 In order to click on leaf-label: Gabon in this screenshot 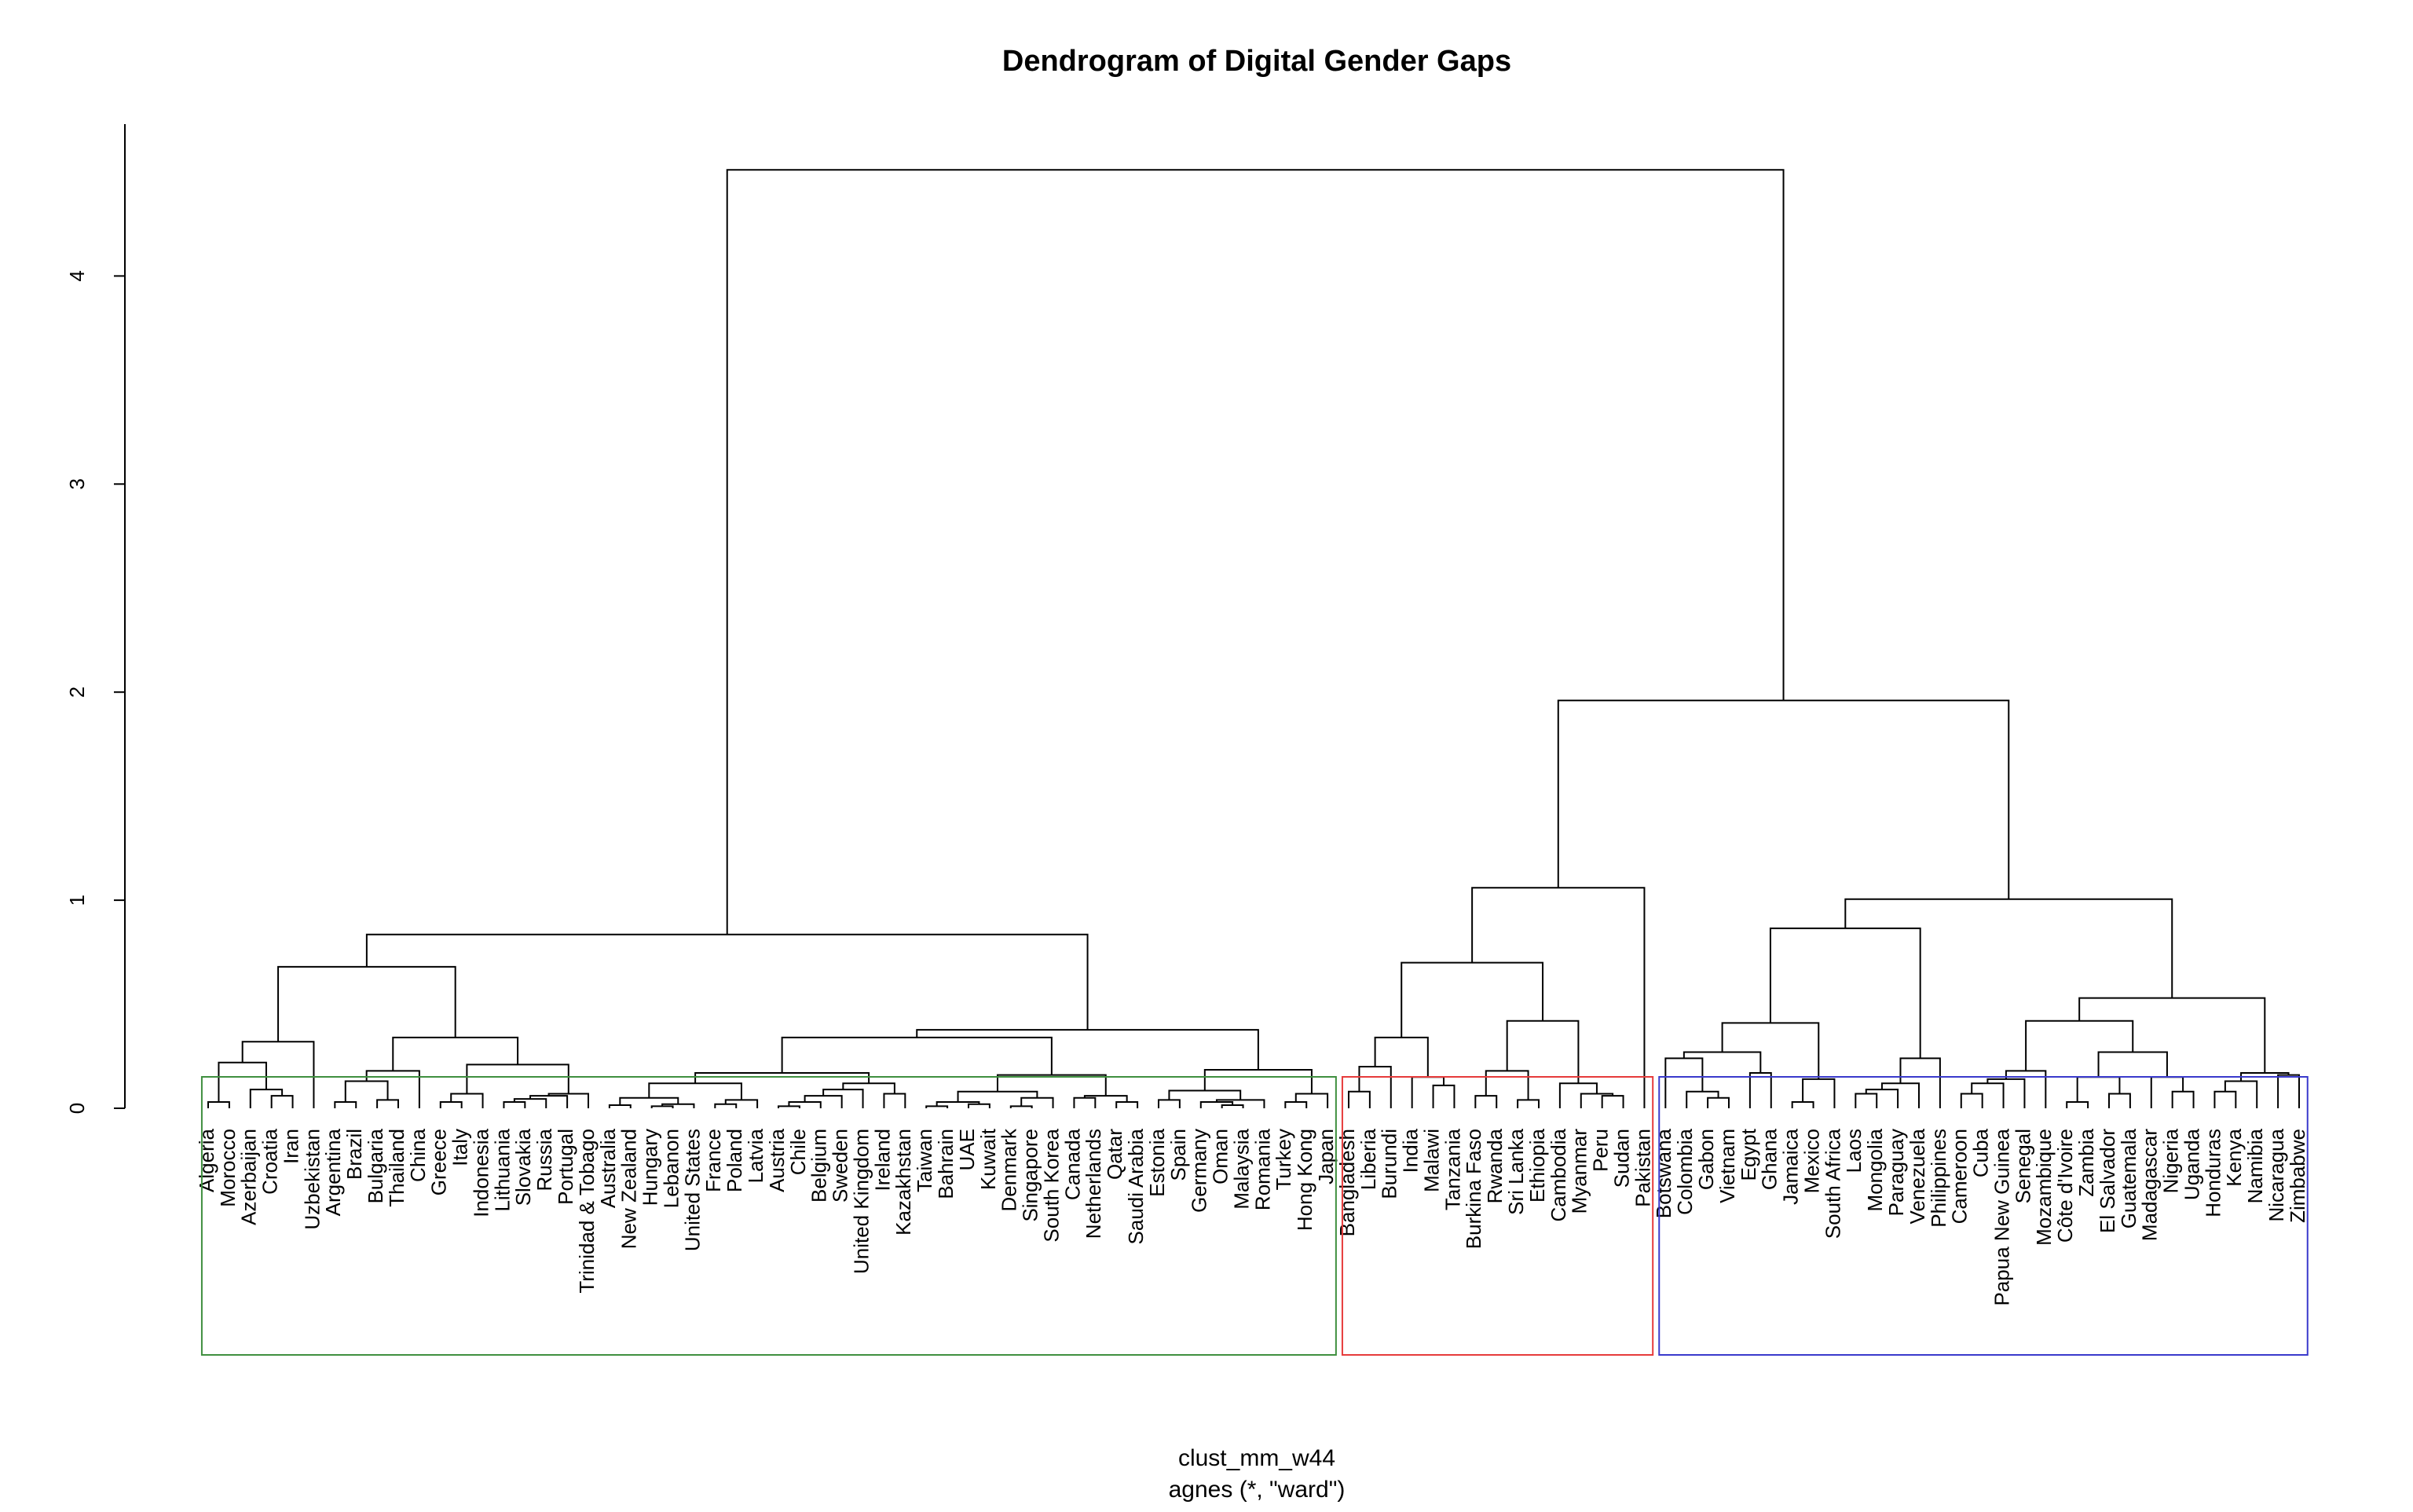, I will do `click(1706, 1159)`.